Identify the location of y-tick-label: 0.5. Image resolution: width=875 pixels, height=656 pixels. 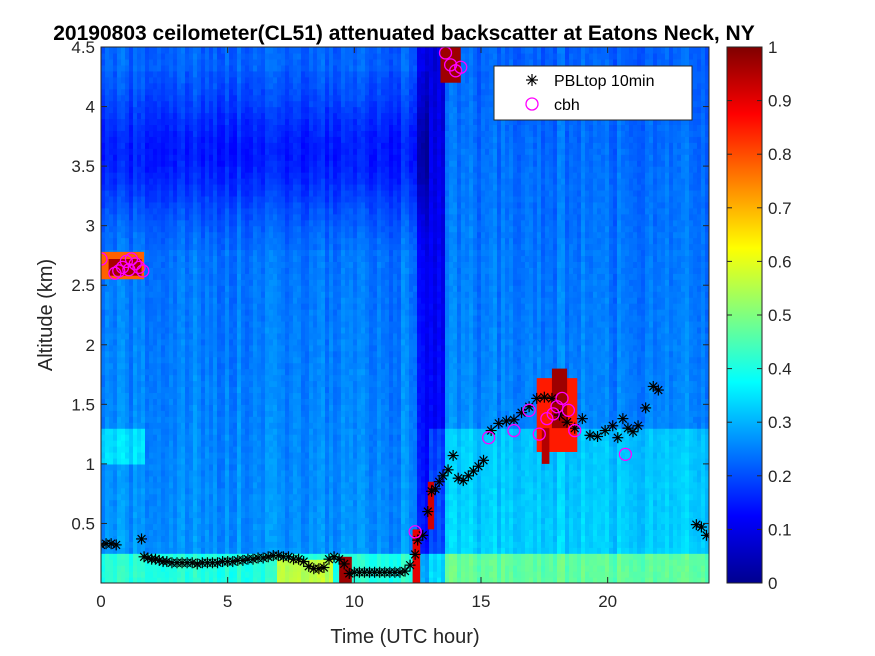
(83, 523).